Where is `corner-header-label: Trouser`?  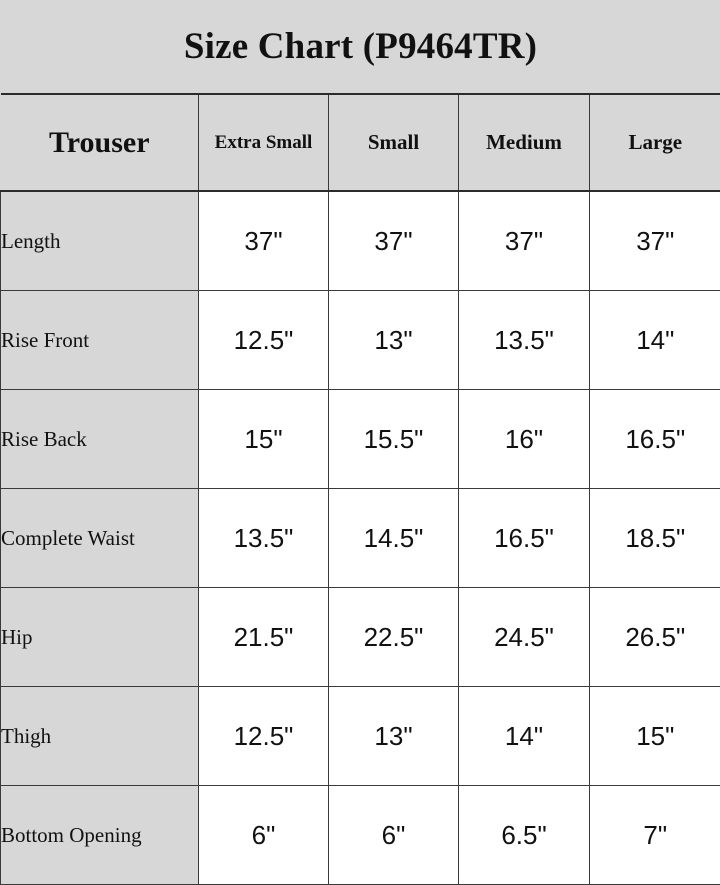 corner-header-label: Trouser is located at coordinates (99, 142).